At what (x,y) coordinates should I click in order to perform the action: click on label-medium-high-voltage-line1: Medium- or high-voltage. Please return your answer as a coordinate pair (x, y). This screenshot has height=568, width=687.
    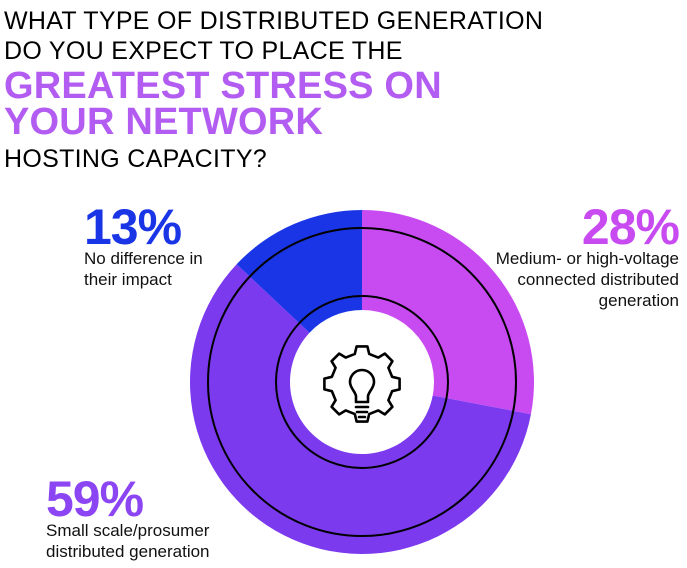
    Looking at the image, I should click on (587, 258).